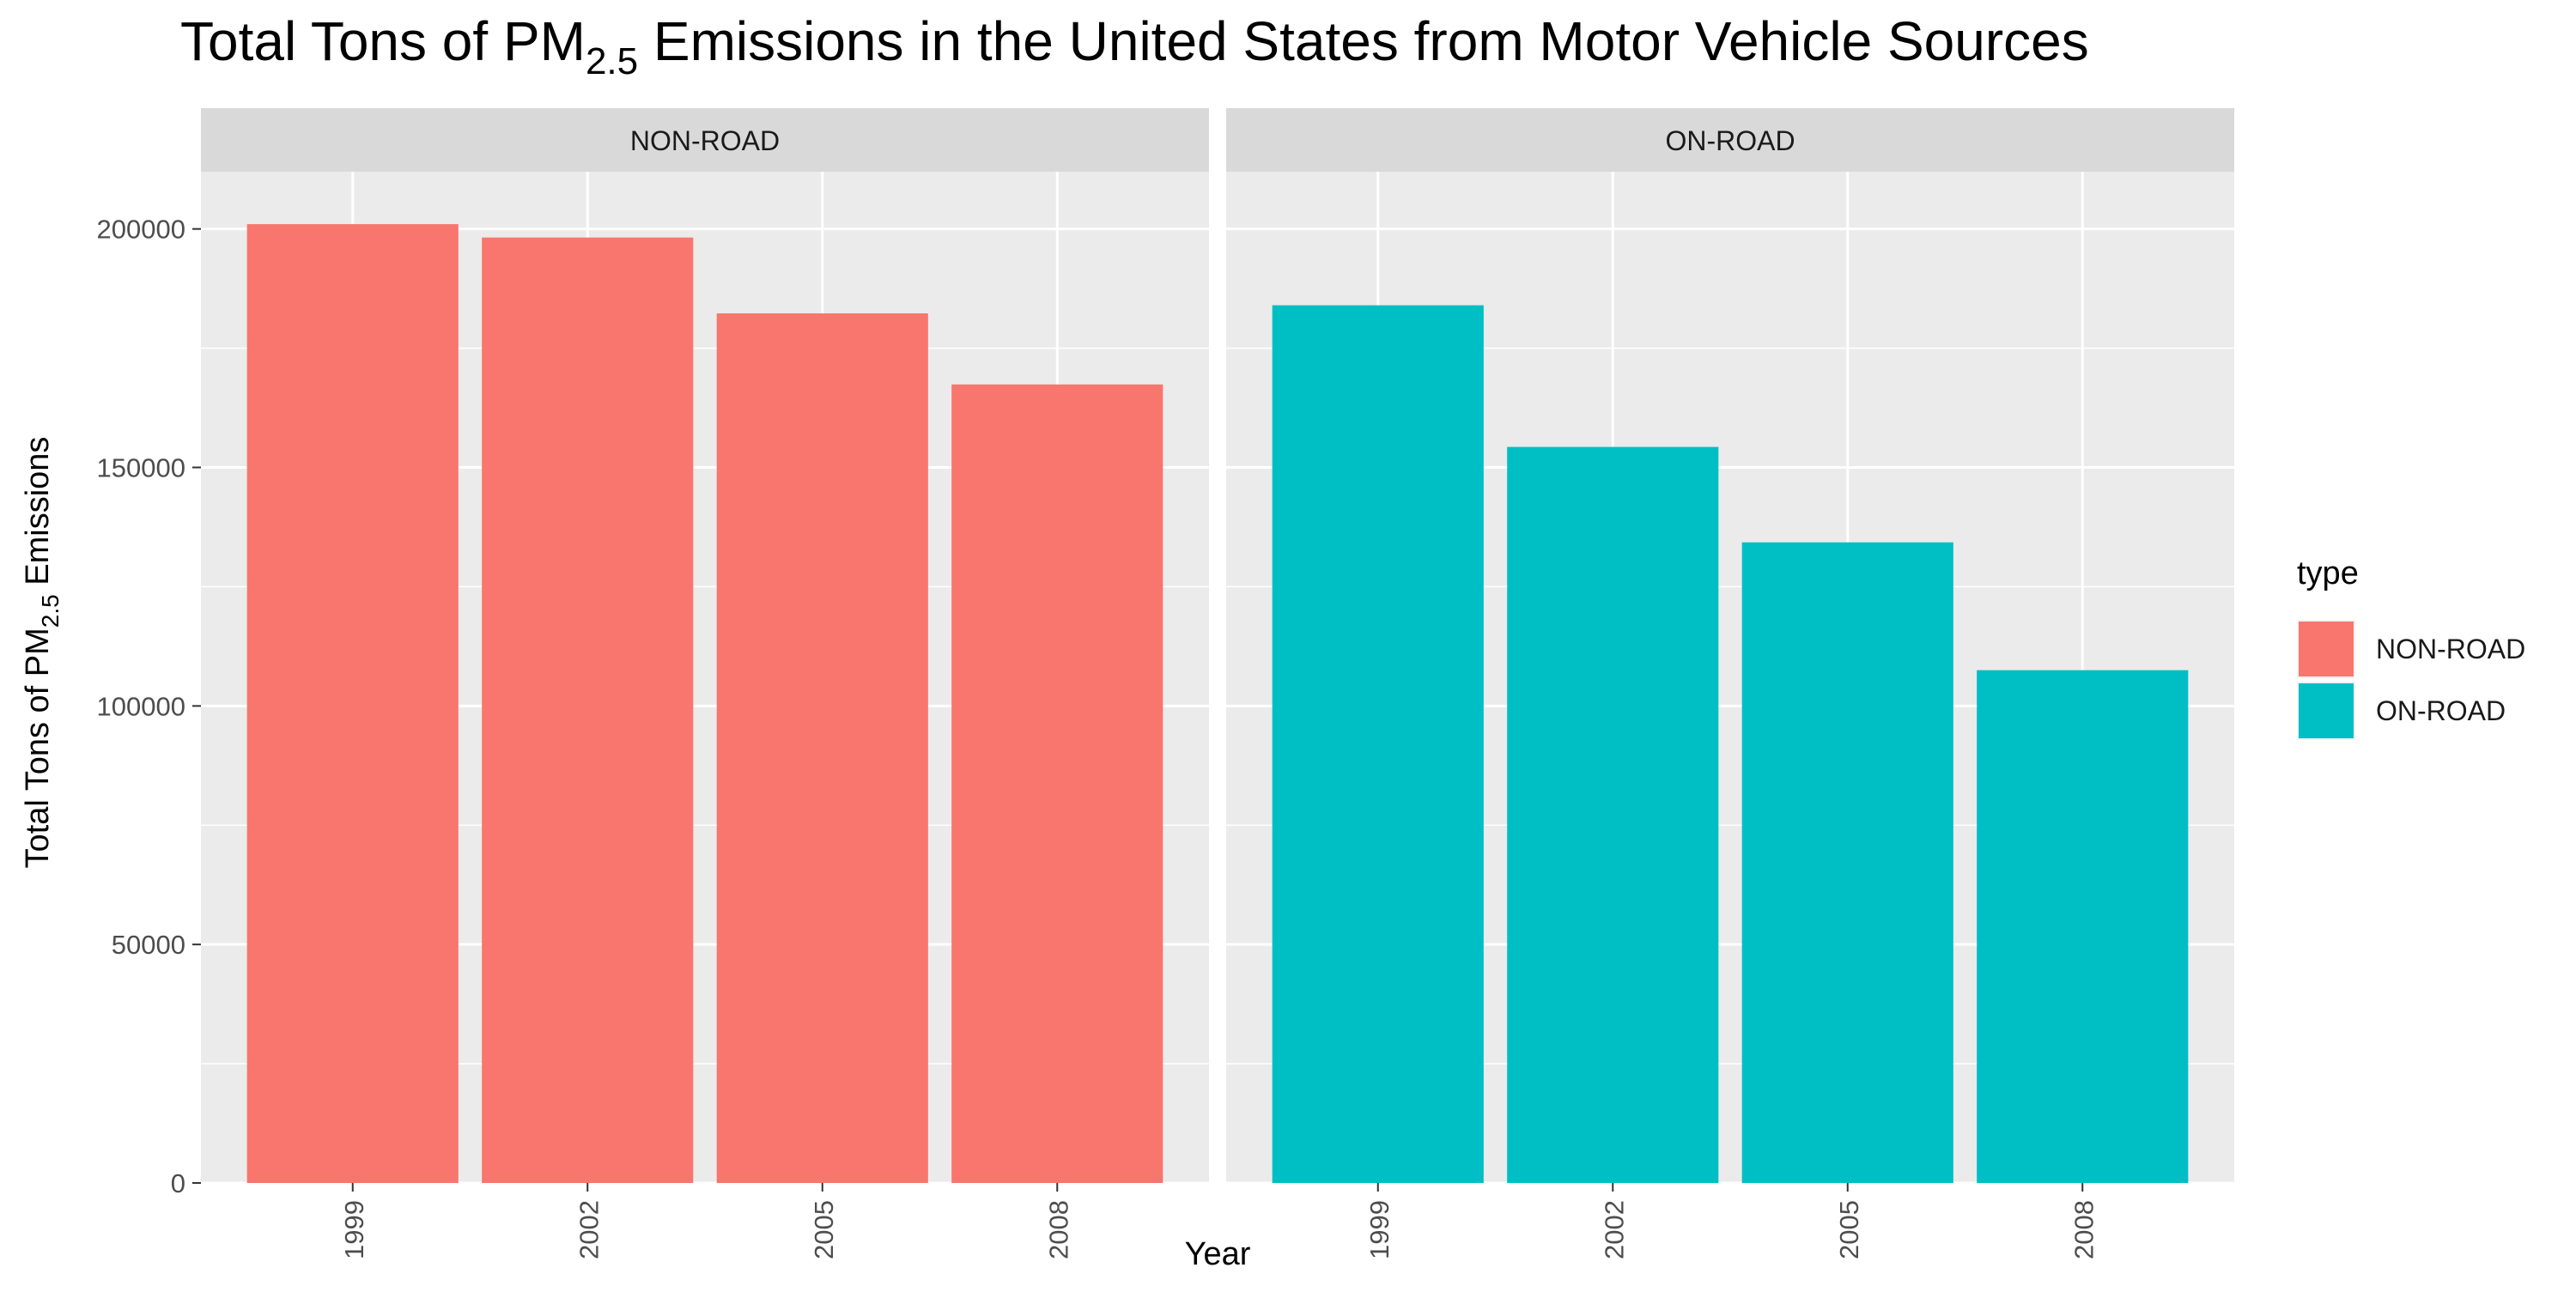  I want to click on y-axis-label-rest: Emissions, so click(38, 516).